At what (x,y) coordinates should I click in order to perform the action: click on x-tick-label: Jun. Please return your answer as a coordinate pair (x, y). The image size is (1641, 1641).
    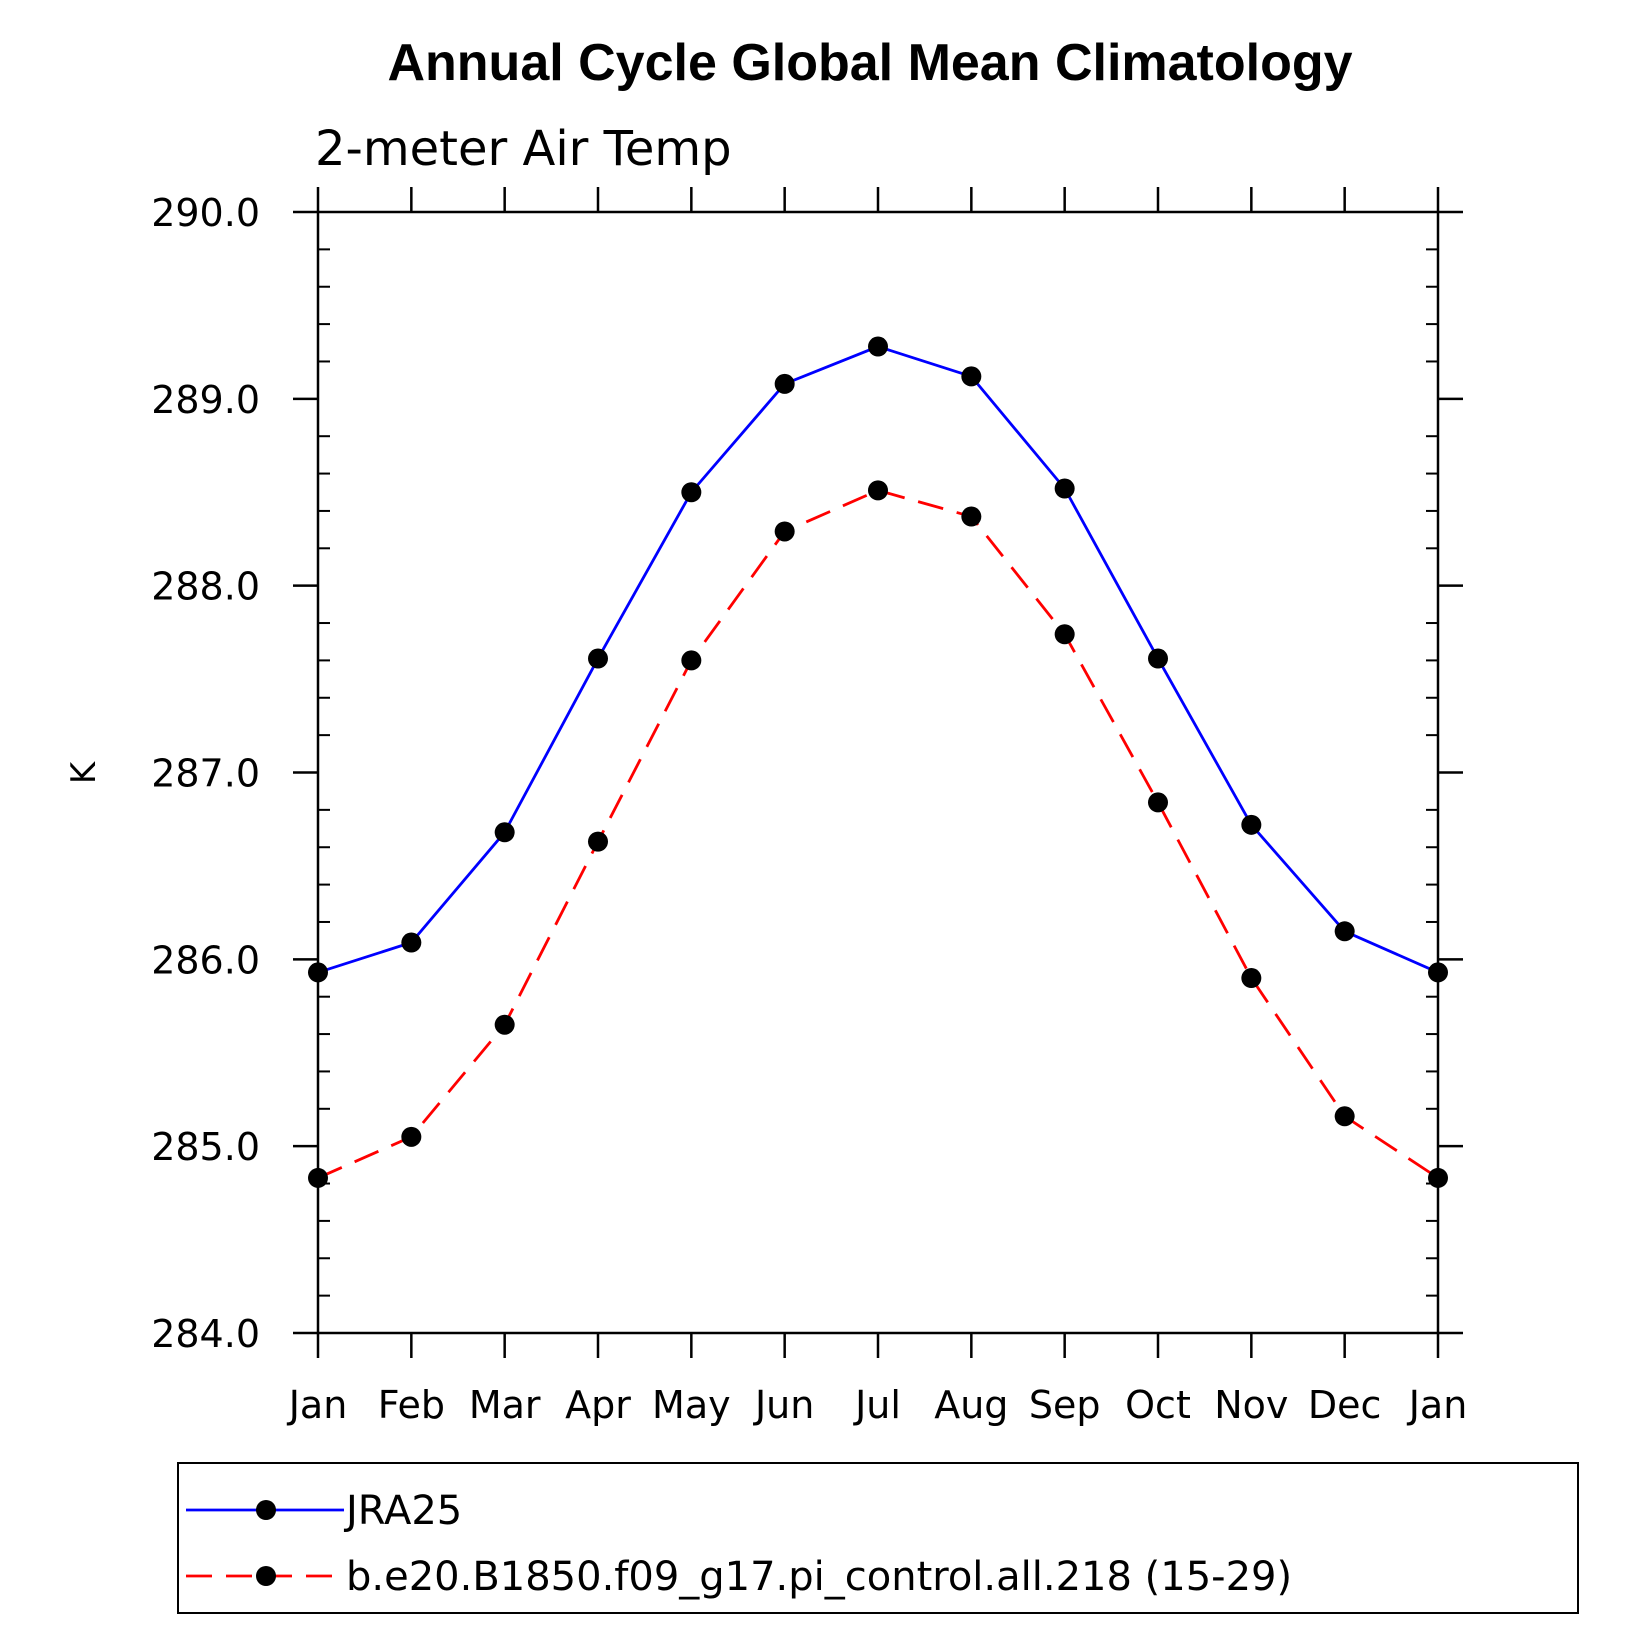
    Looking at the image, I should click on (783, 1405).